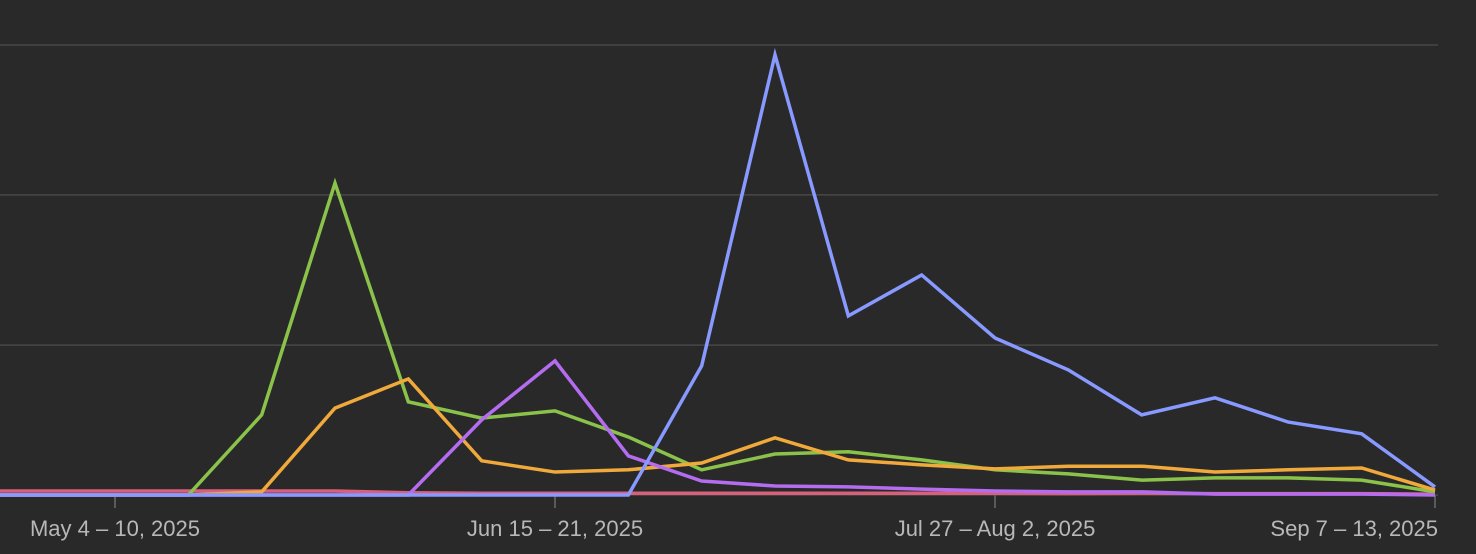 This screenshot has height=554, width=1476. Describe the element at coordinates (115, 528) in the screenshot. I see `x-tick-label: May 4 – 10, 2025` at that location.